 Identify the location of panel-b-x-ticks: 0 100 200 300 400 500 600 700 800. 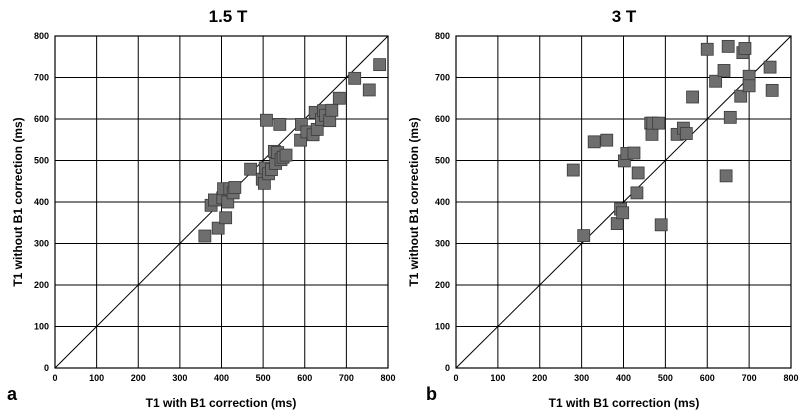
(625, 378).